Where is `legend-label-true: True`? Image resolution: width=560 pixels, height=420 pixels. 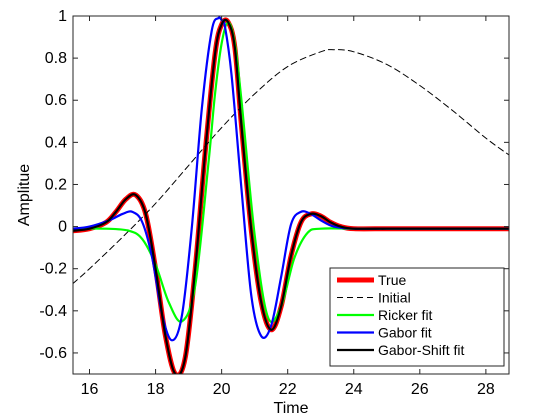 legend-label-true: True is located at coordinates (392, 280).